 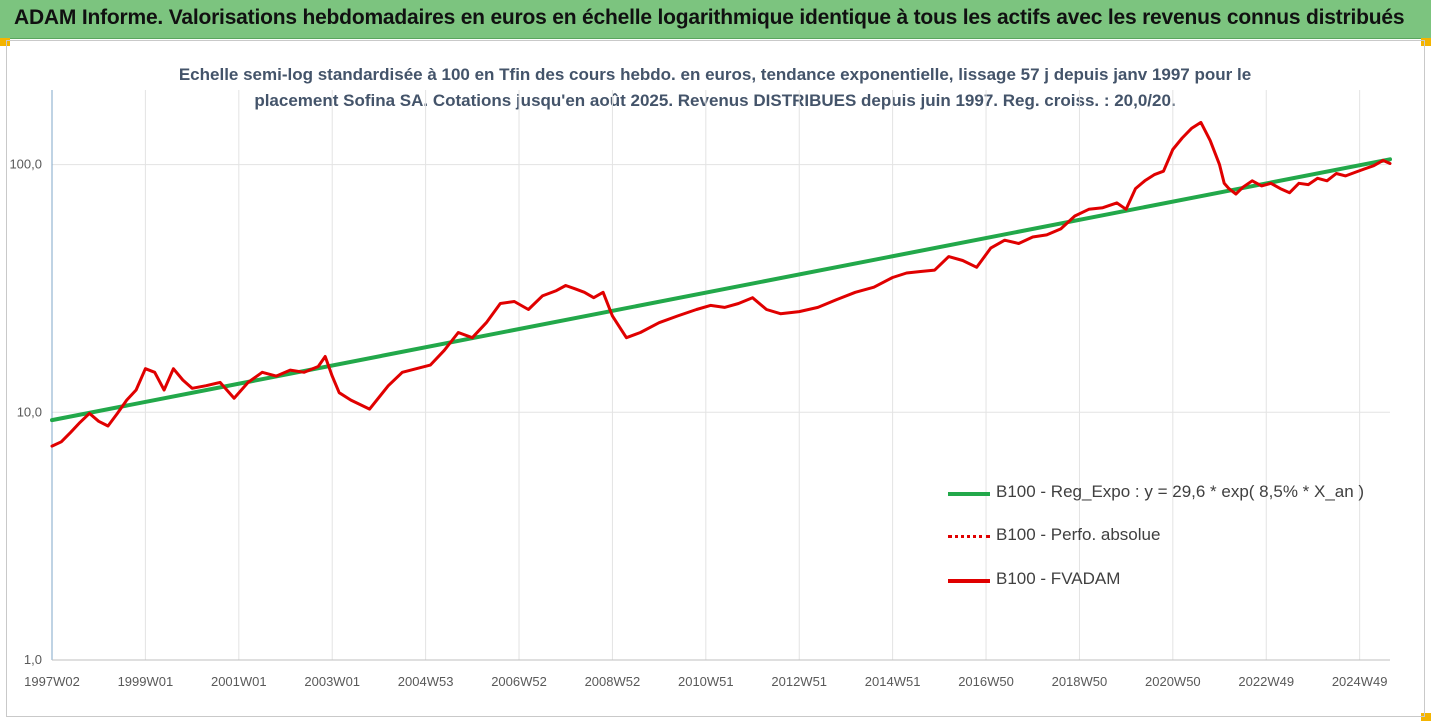 What do you see at coordinates (1058, 578) in the screenshot?
I see `legend-label-fvadam: B100 - FVADAM` at bounding box center [1058, 578].